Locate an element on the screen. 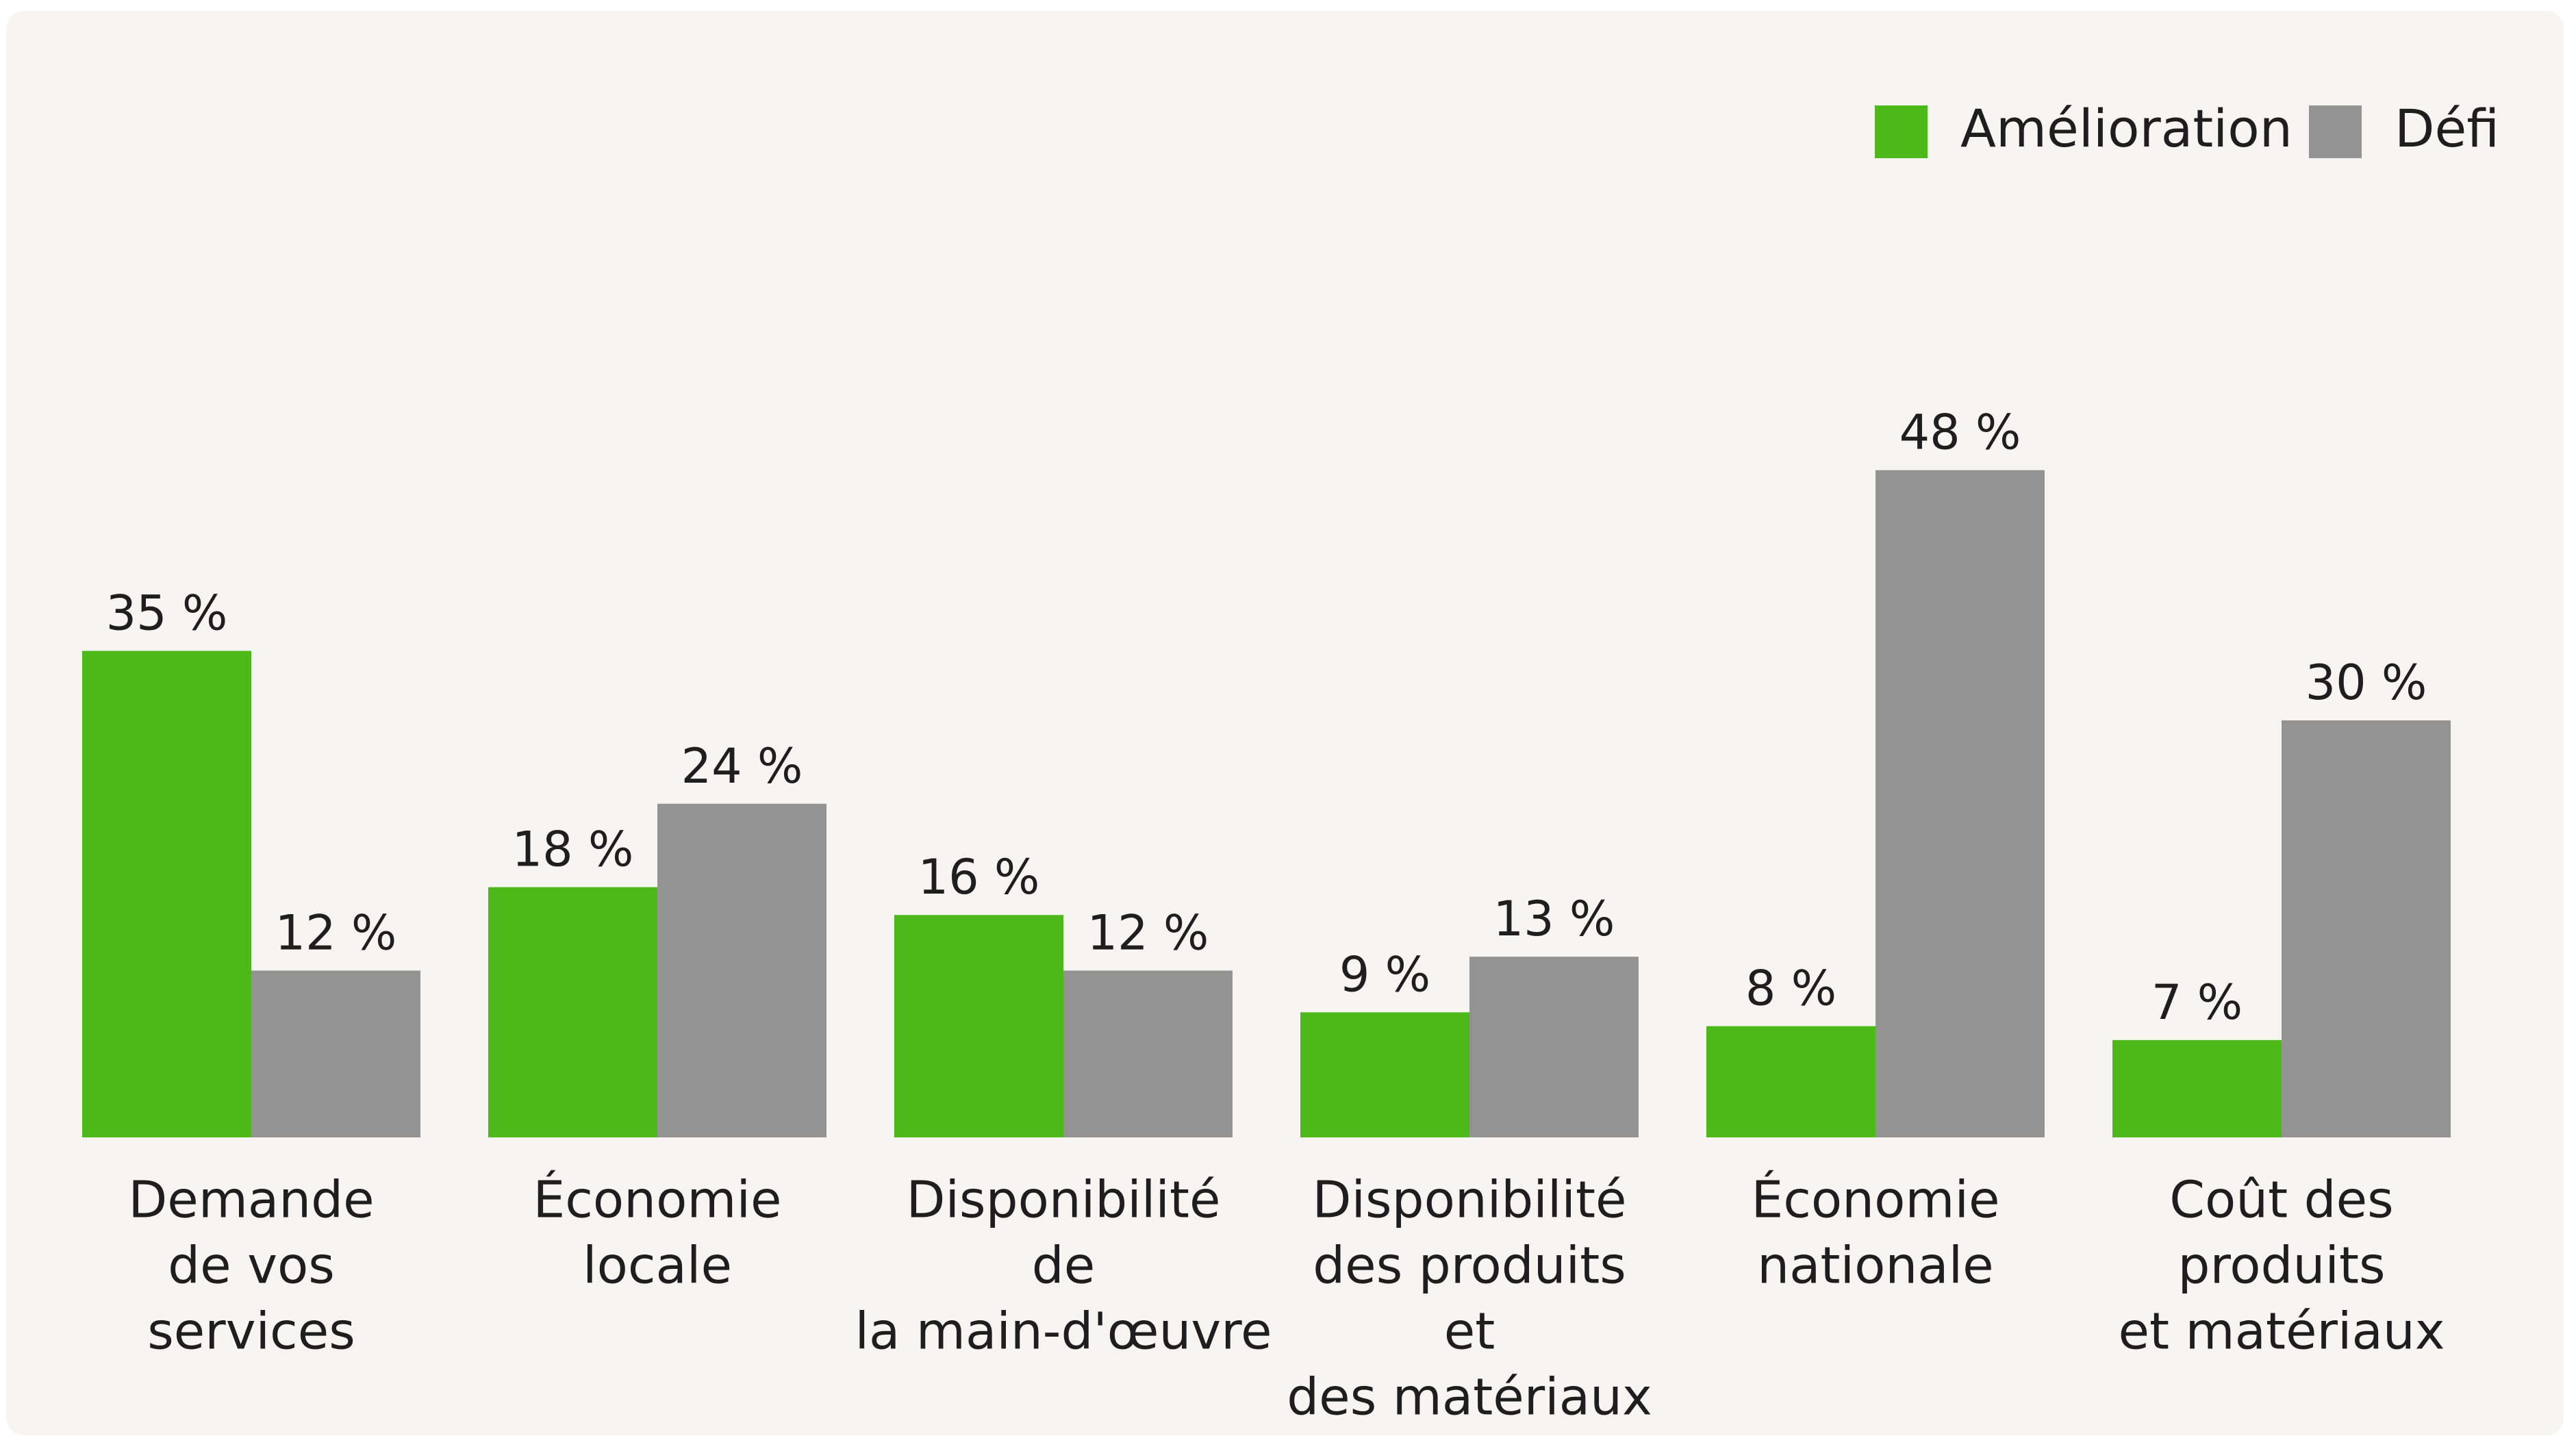 Image resolution: width=2576 pixels, height=1438 pixels. x-tick-label: nationale is located at coordinates (1875, 1266).